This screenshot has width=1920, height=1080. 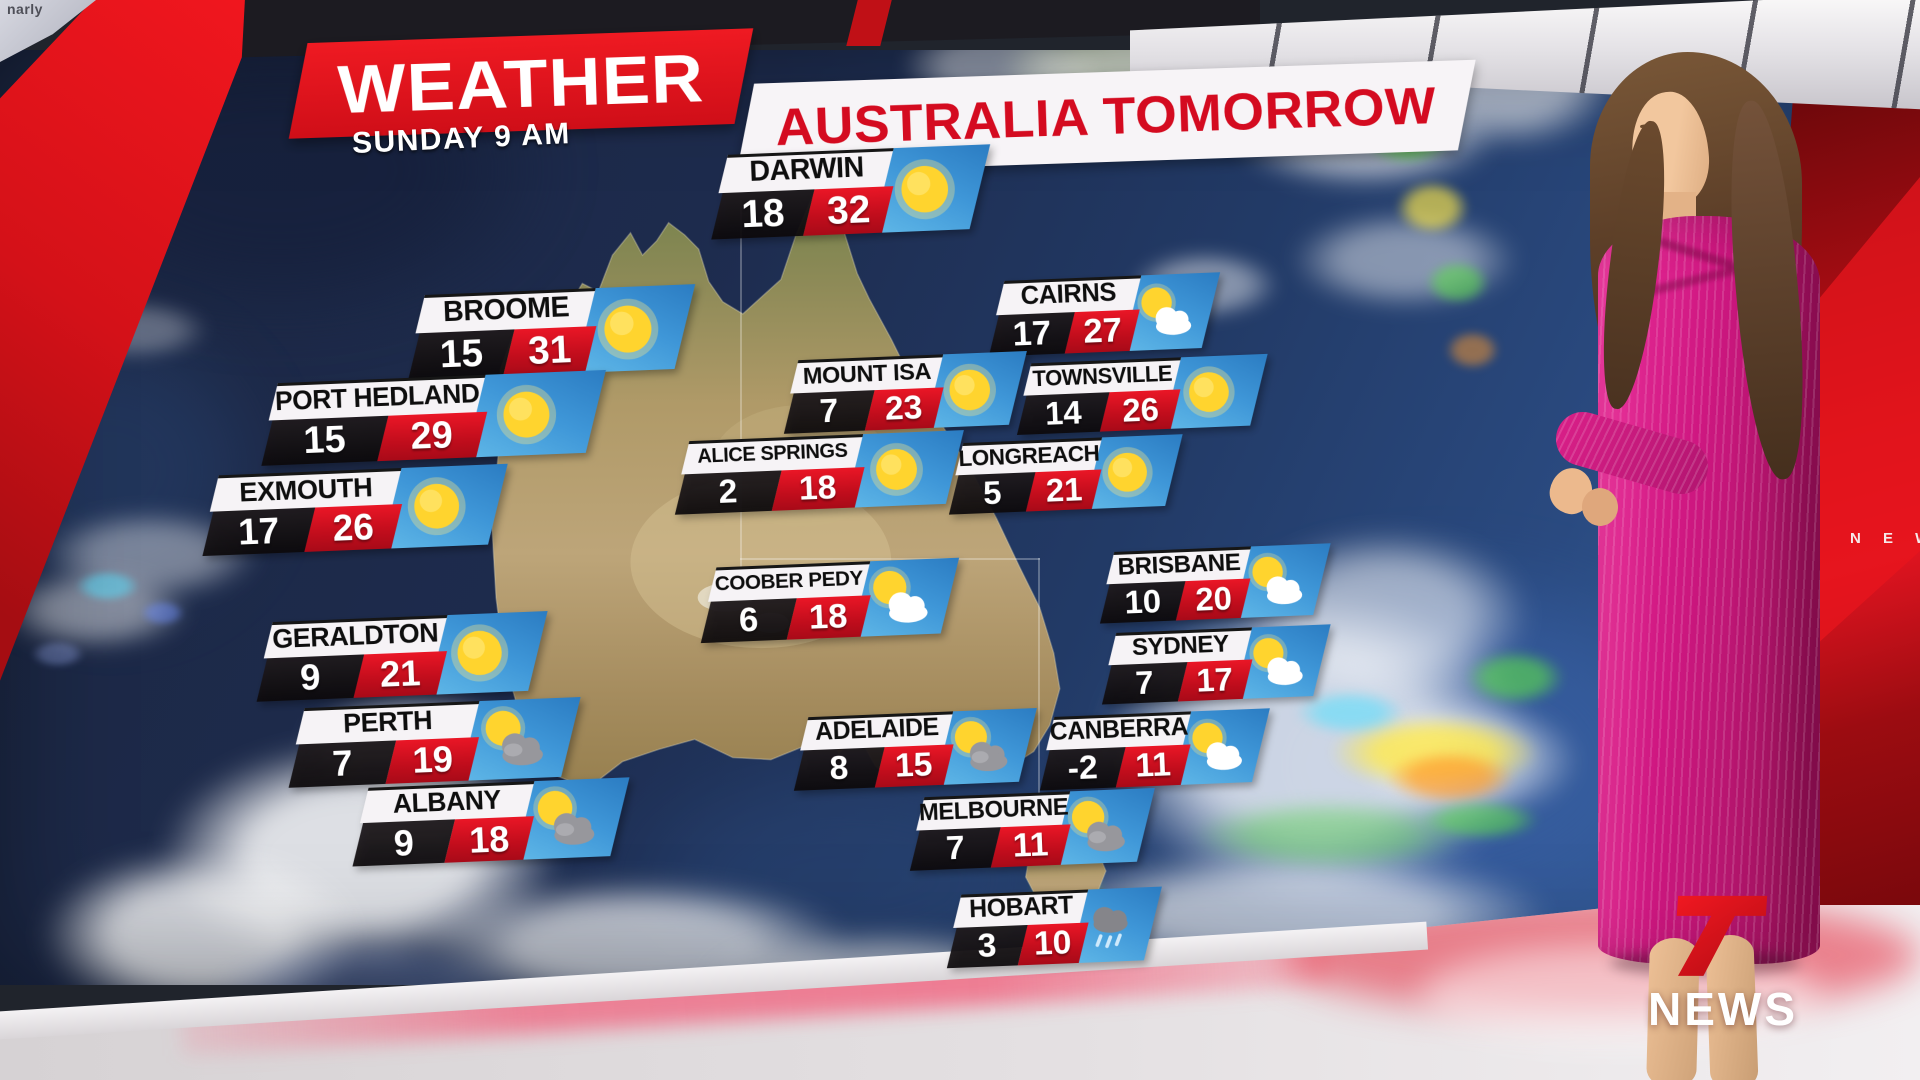 I want to click on seven-icon, so click(x=1722, y=935).